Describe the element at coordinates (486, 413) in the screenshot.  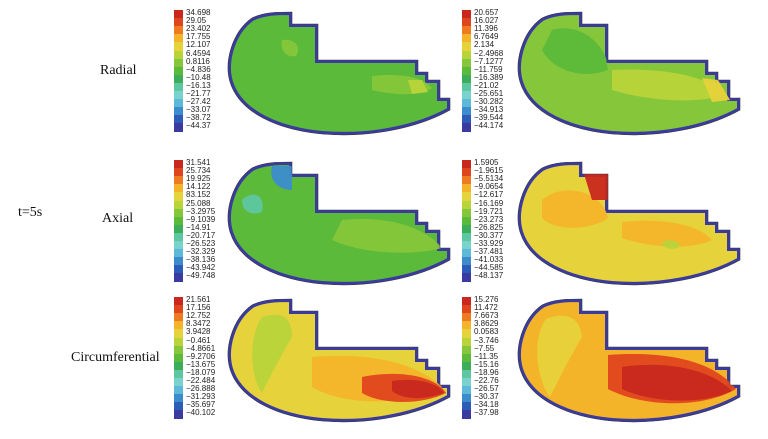
I see `legend-value: −37.98` at that location.